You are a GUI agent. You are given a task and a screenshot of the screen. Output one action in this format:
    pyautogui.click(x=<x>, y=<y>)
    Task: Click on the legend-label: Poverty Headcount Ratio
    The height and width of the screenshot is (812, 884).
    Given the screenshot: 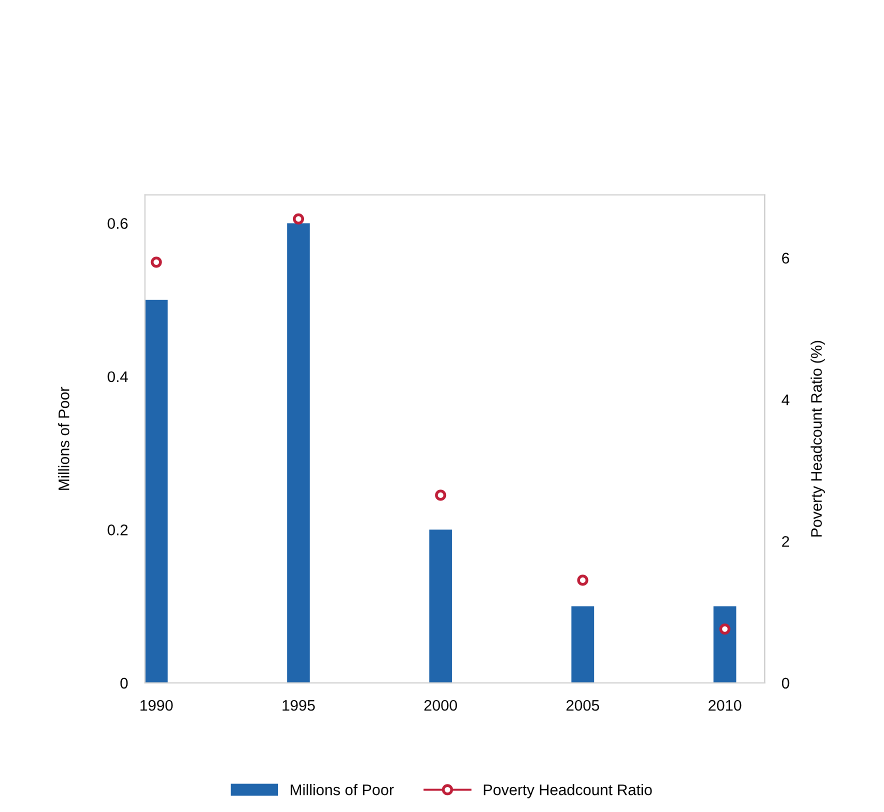 What is the action you would take?
    pyautogui.click(x=568, y=791)
    